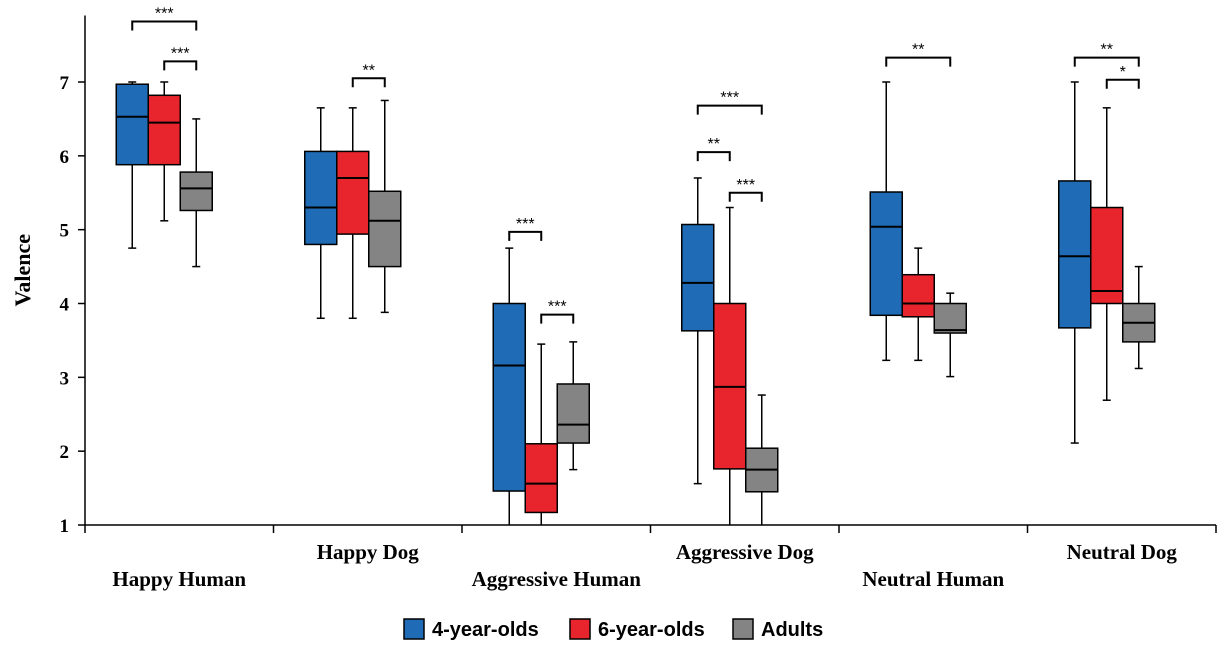  I want to click on x-category-label: Happy Human, so click(179, 579).